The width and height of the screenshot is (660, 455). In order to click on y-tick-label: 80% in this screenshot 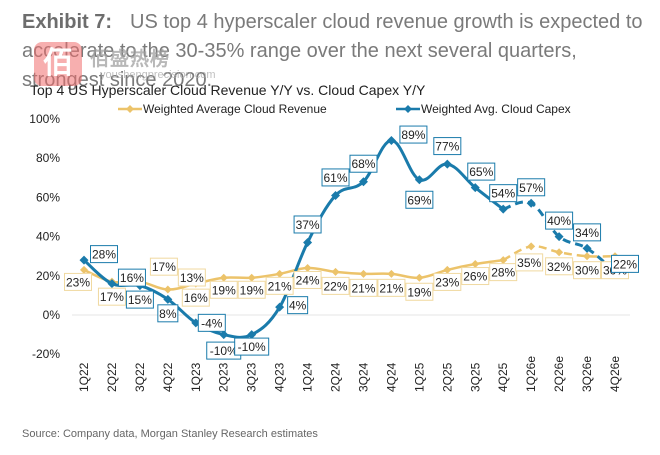, I will do `click(48, 158)`.